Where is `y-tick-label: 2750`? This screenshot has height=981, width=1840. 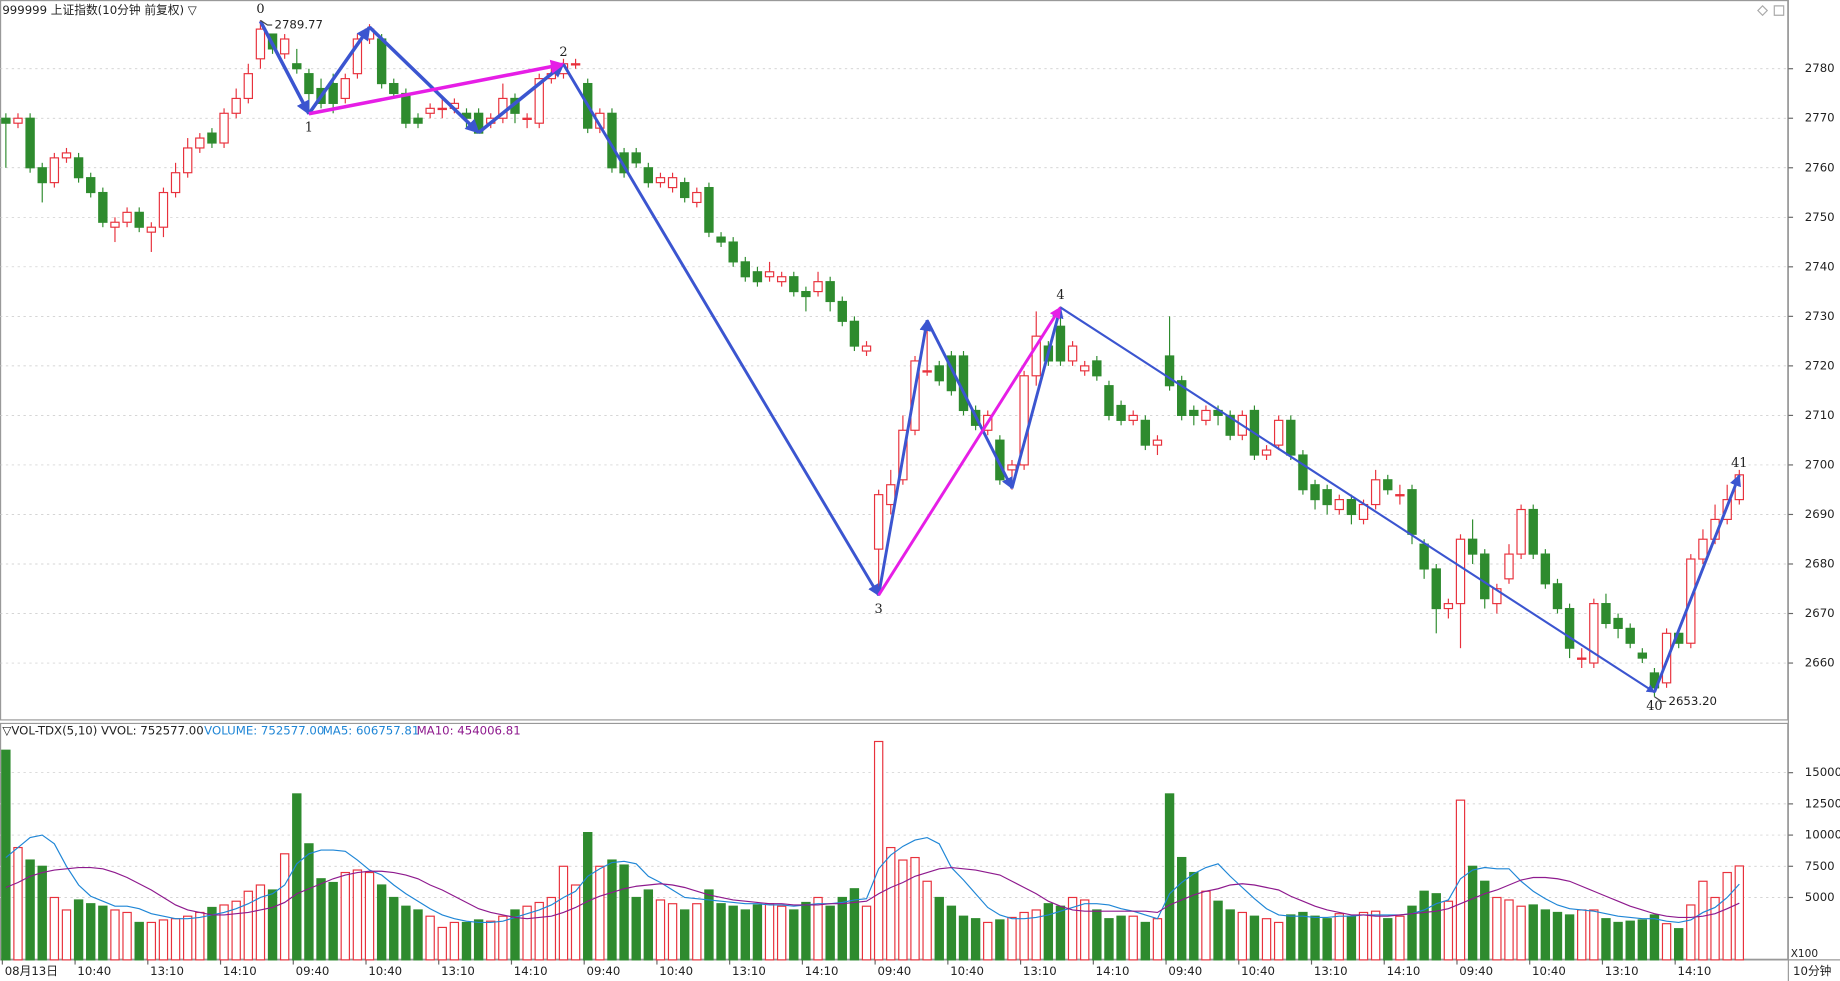 y-tick-label: 2750 is located at coordinates (1820, 217).